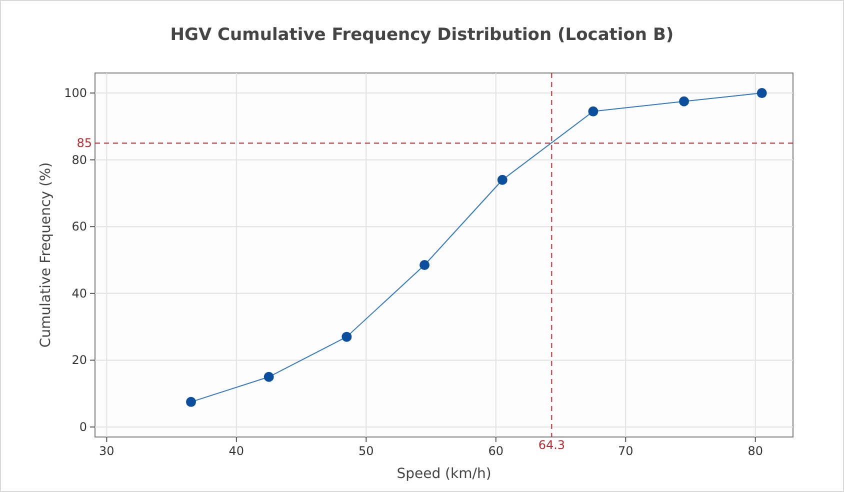 Image resolution: width=844 pixels, height=492 pixels. What do you see at coordinates (626, 451) in the screenshot?
I see `x-tick-label: 70` at bounding box center [626, 451].